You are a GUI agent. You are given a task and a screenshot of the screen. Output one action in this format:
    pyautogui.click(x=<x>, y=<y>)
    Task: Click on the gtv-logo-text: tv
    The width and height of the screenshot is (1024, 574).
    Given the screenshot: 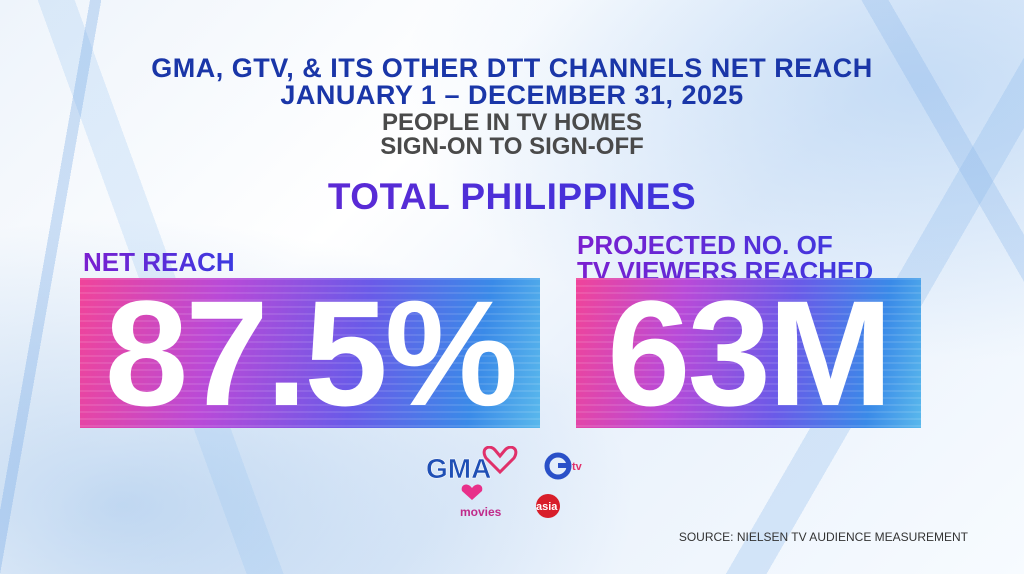 What is the action you would take?
    pyautogui.click(x=577, y=467)
    